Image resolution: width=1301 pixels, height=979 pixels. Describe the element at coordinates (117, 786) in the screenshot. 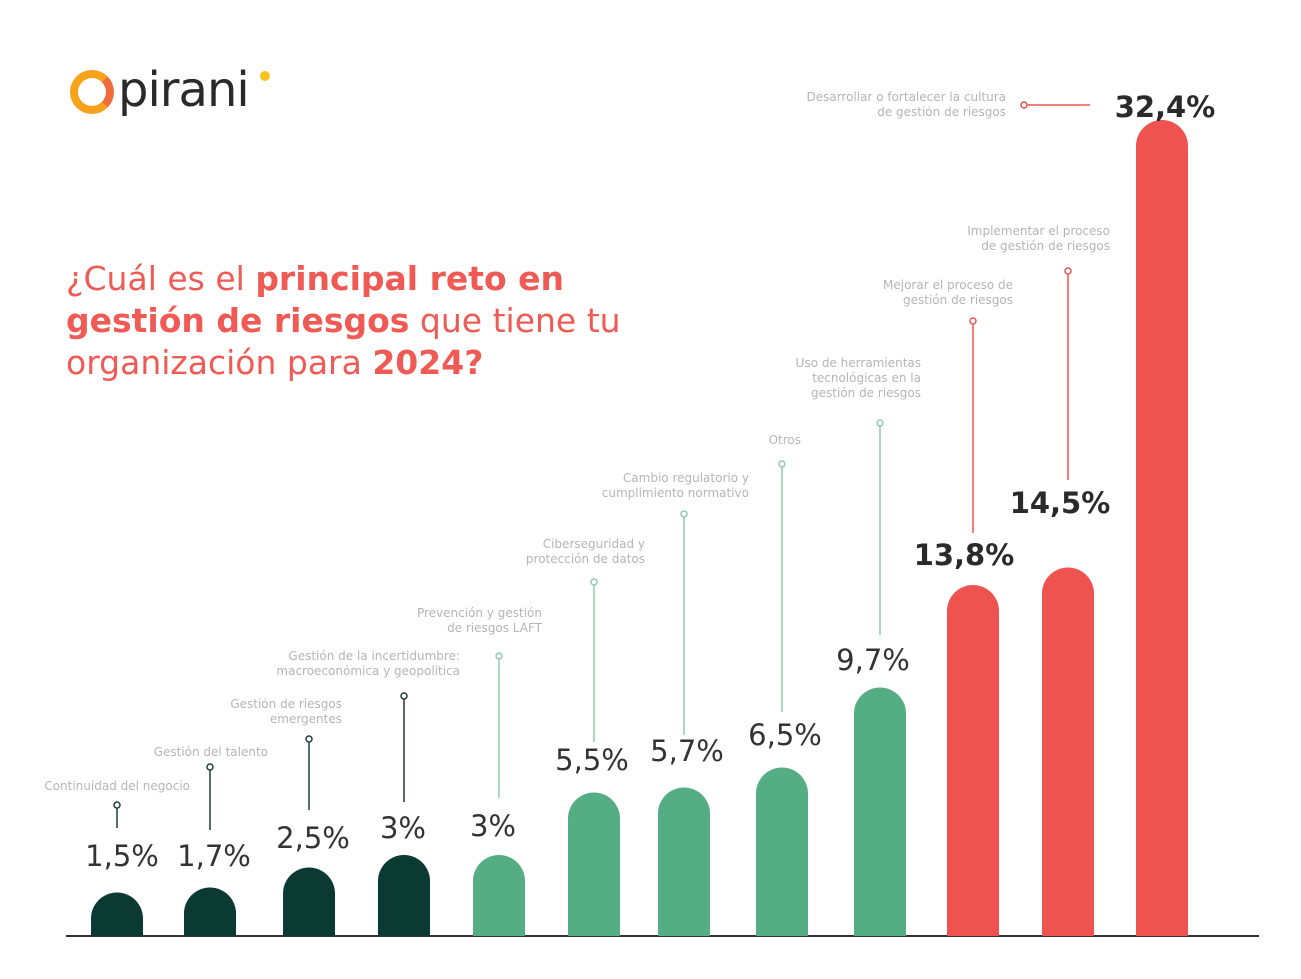

I see `category-label: Continuidad del negocio` at that location.